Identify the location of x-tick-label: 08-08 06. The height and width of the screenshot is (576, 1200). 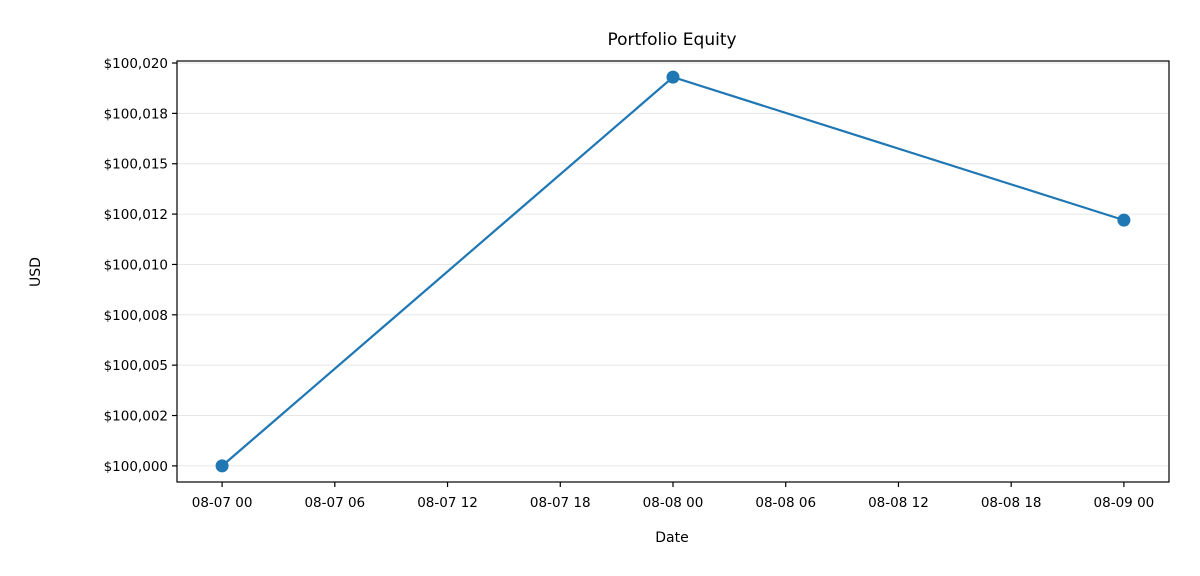
(785, 503).